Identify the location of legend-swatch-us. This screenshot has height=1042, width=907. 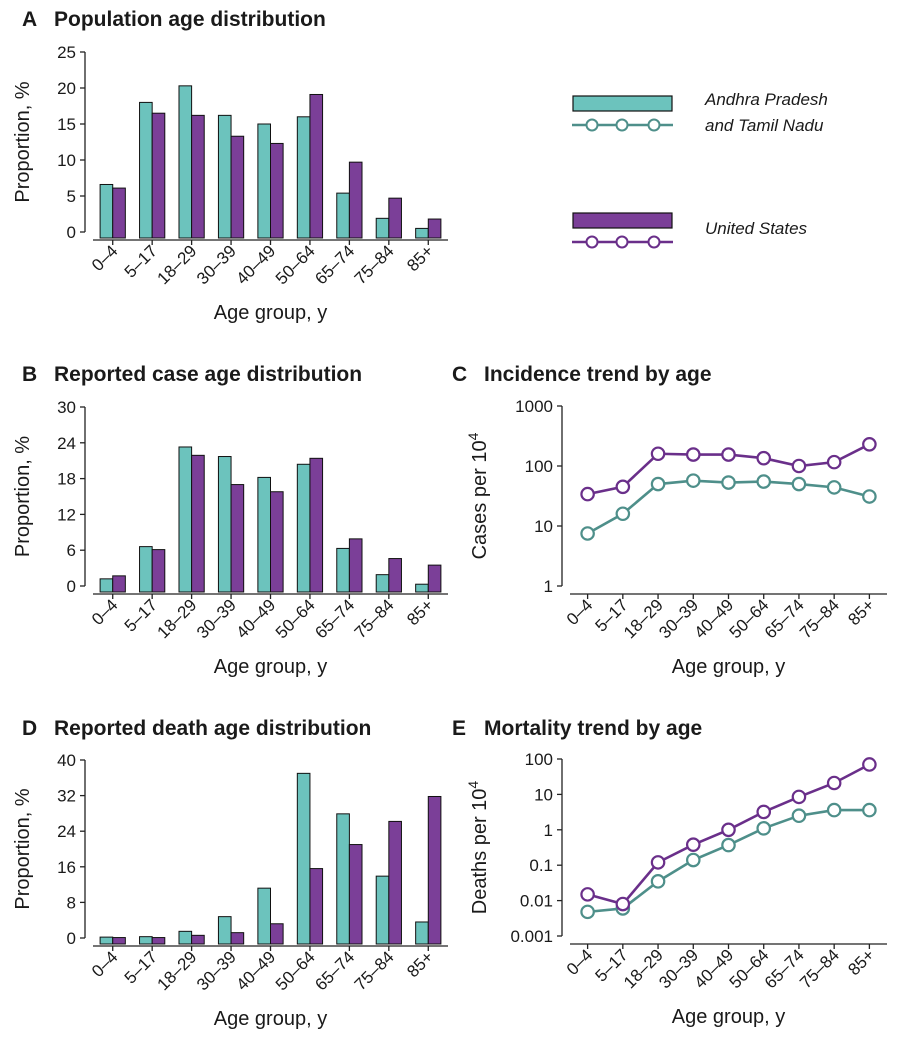
(622, 220).